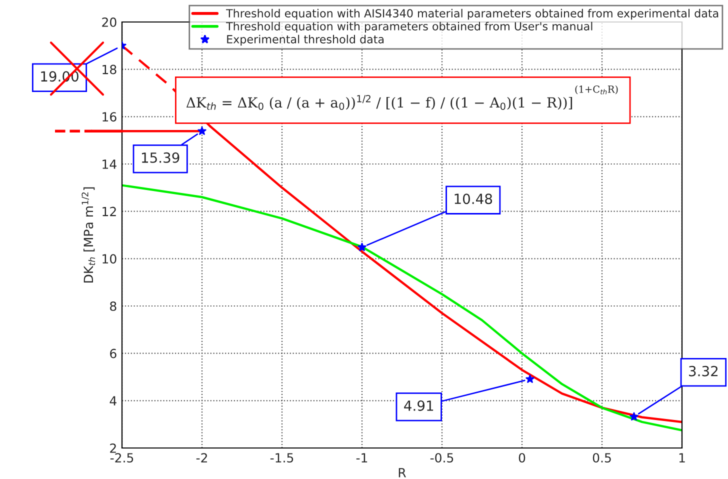  What do you see at coordinates (109, 259) in the screenshot?
I see `y-tick-label: 10` at bounding box center [109, 259].